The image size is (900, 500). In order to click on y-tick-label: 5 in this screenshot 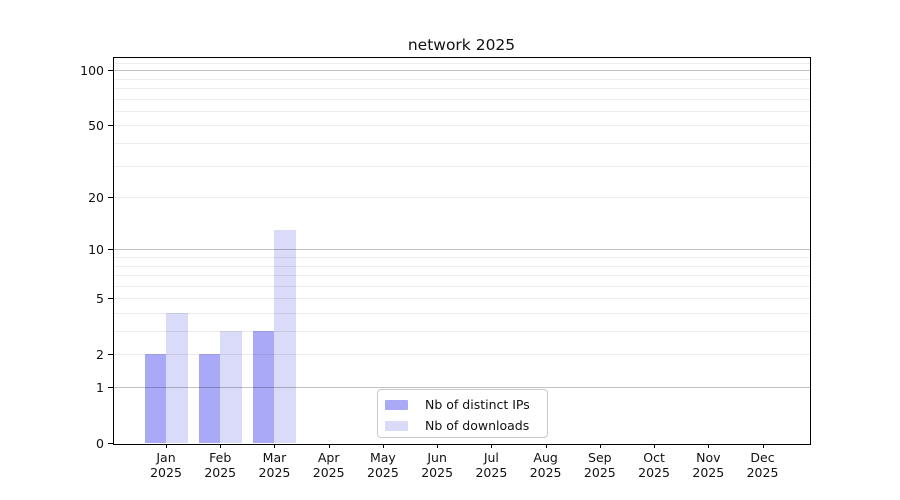, I will do `click(100, 298)`.